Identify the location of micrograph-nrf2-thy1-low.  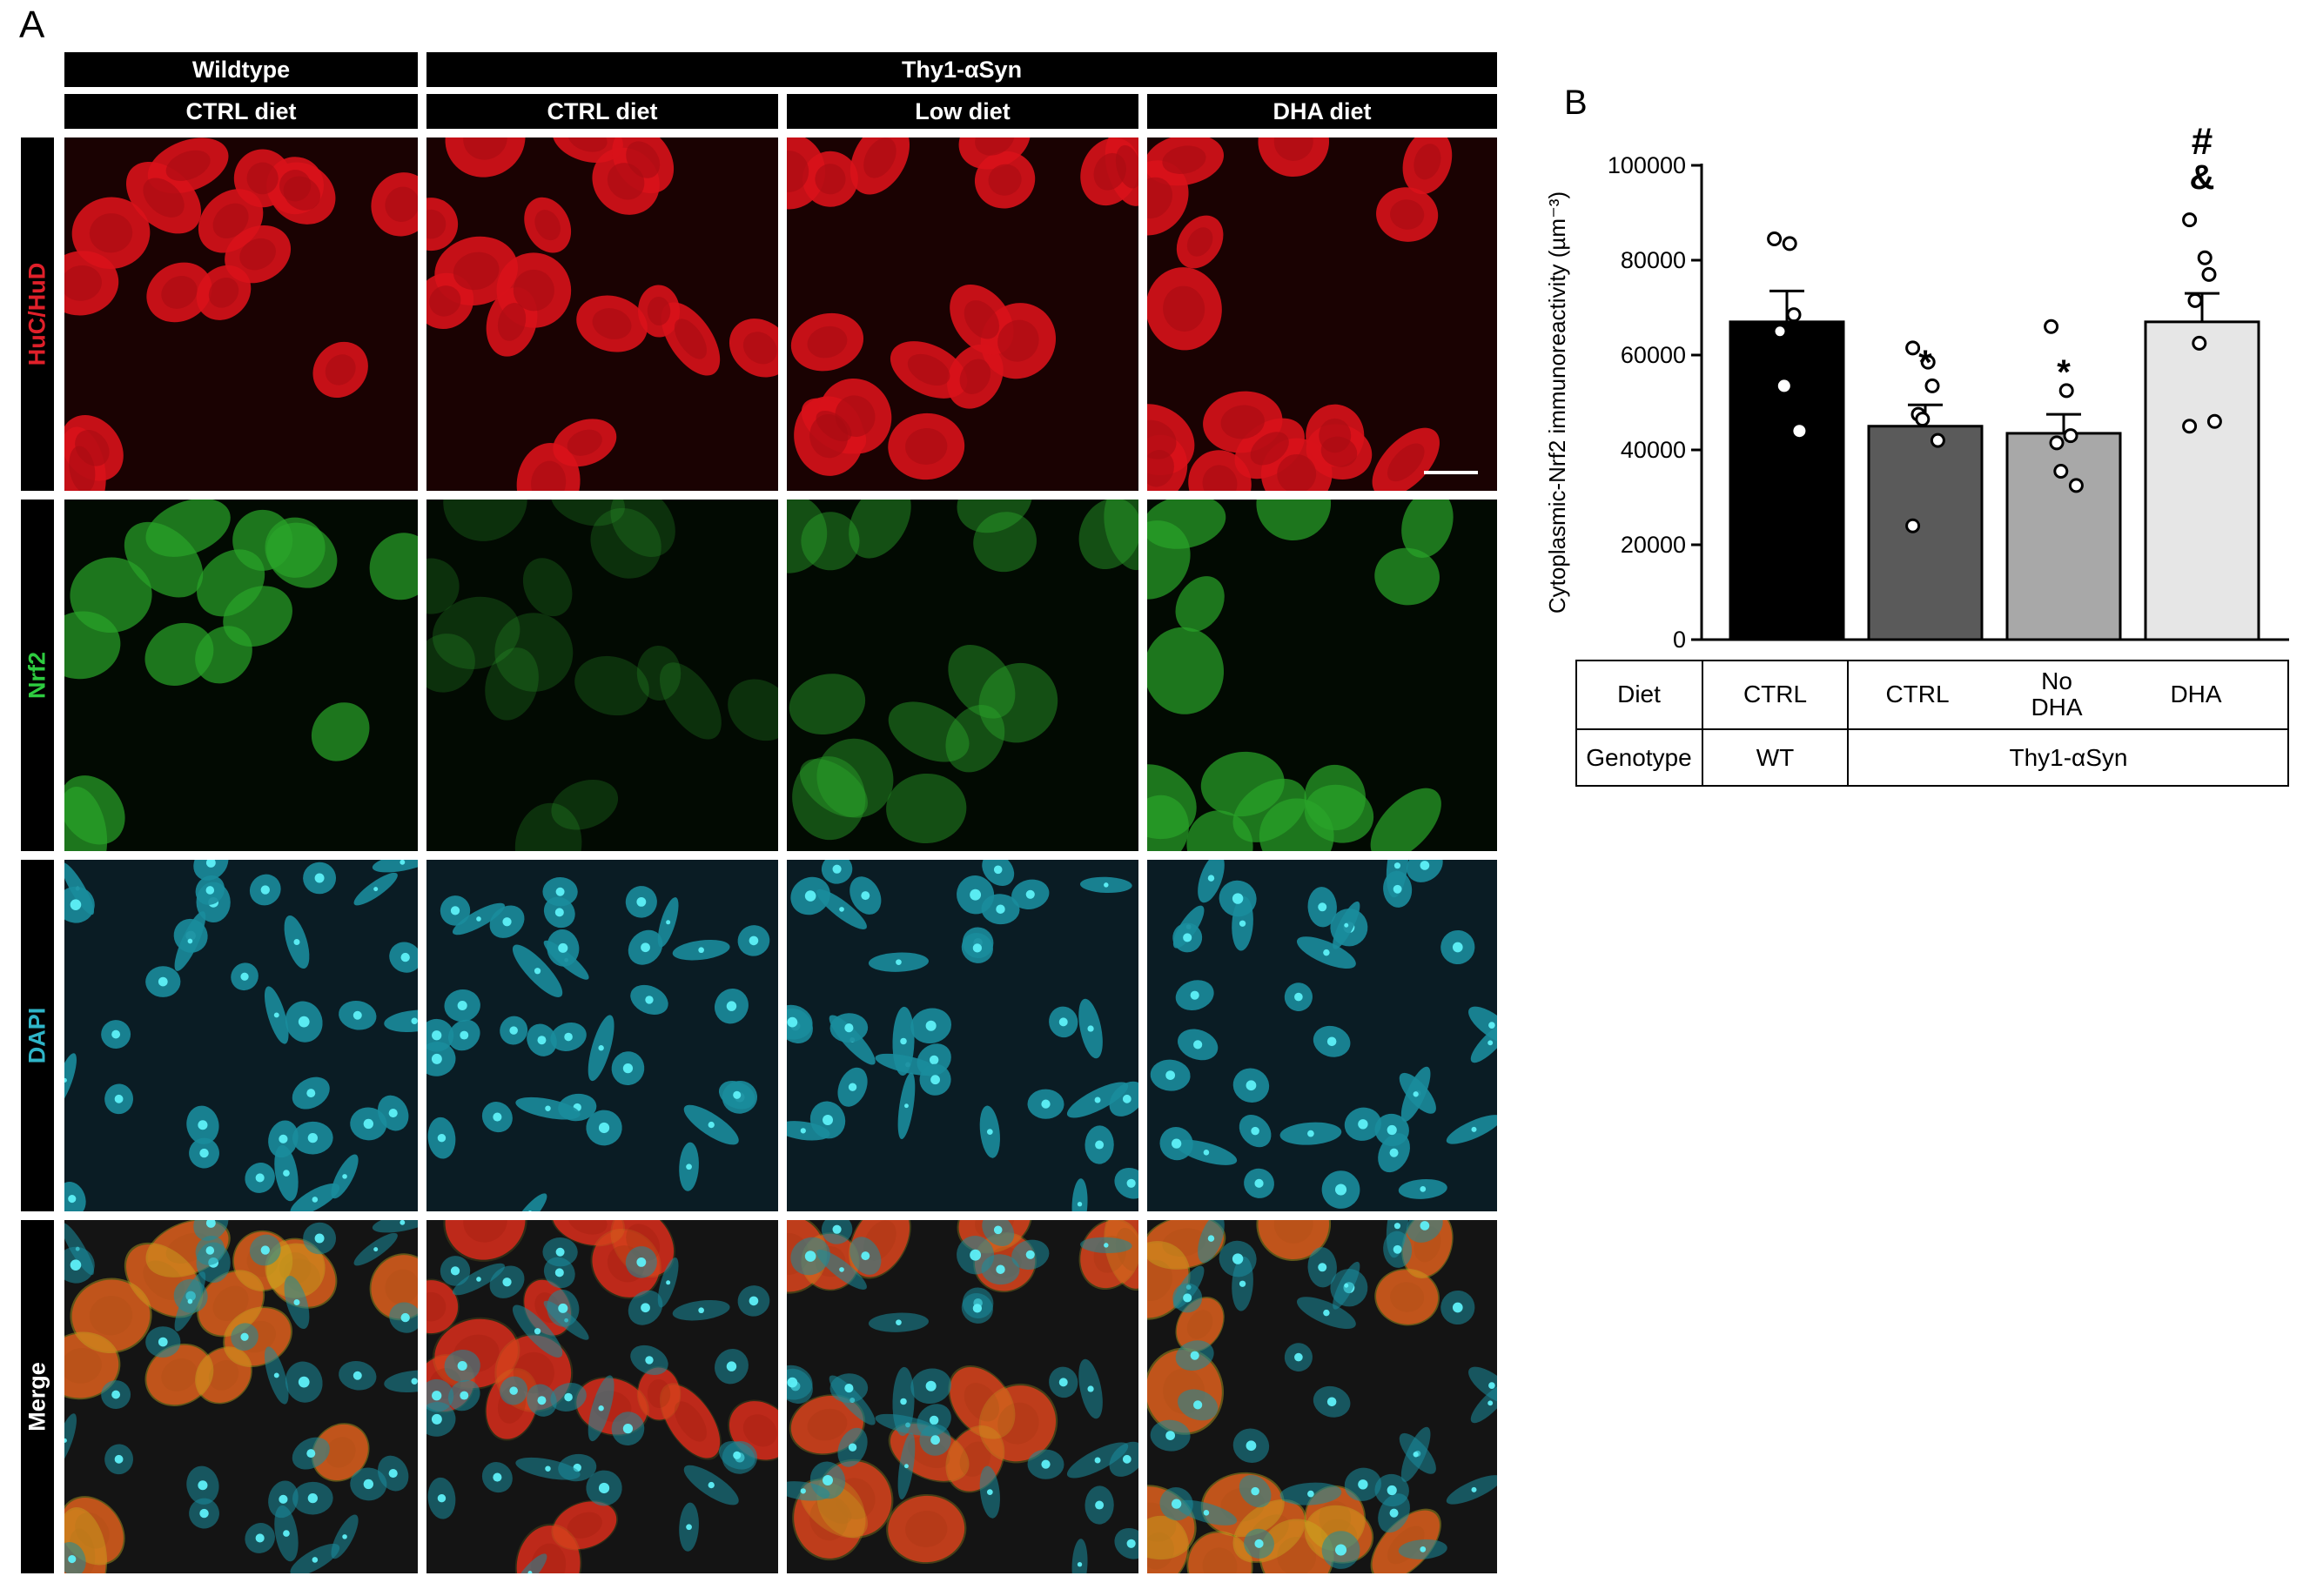
(962, 675).